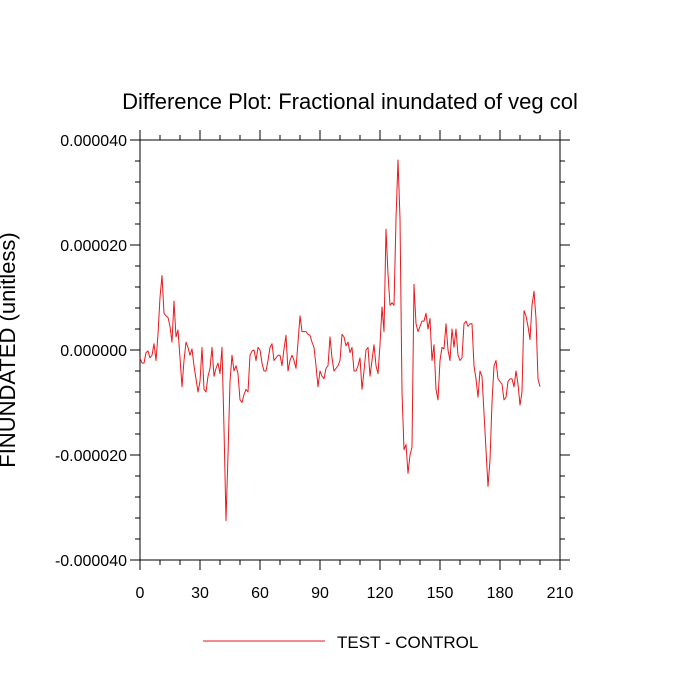 This screenshot has width=700, height=700. I want to click on y-tick-label: 0.000040, so click(93, 141).